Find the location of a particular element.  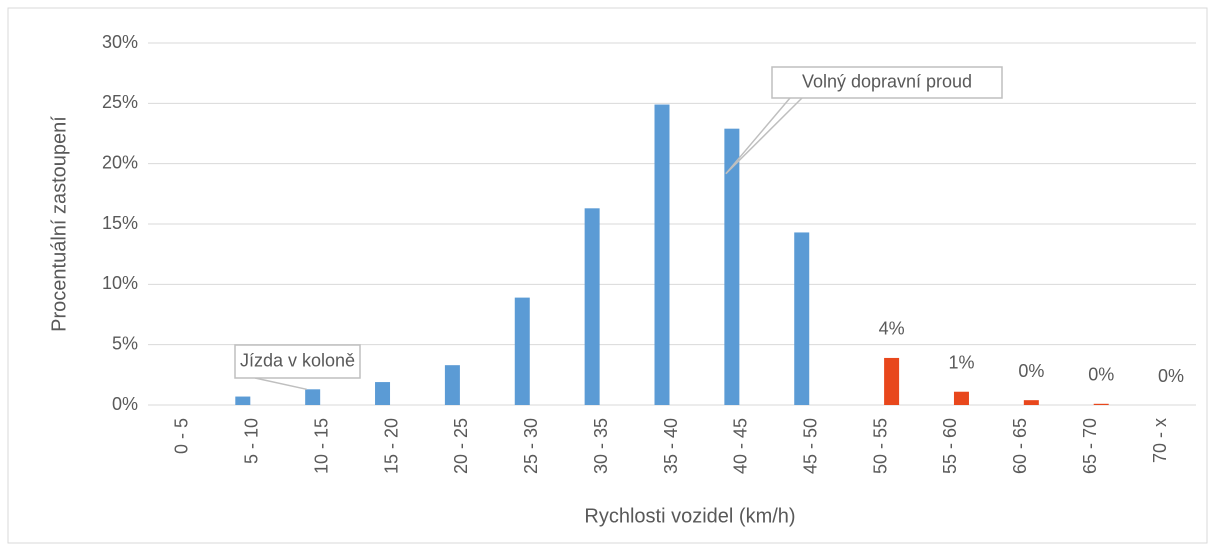

x-tick-label: 70 - x is located at coordinates (1160, 440).